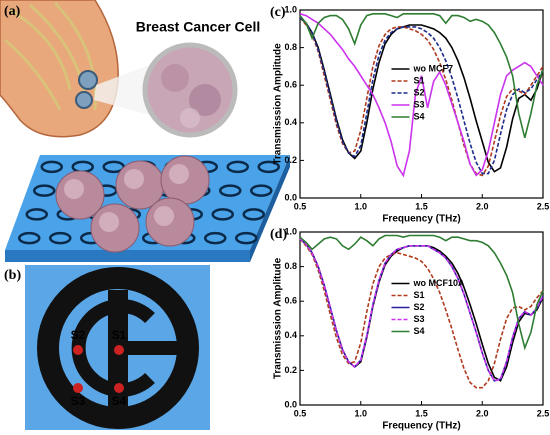  Describe the element at coordinates (278, 234) in the screenshot. I see `panel-label: (d)` at that location.